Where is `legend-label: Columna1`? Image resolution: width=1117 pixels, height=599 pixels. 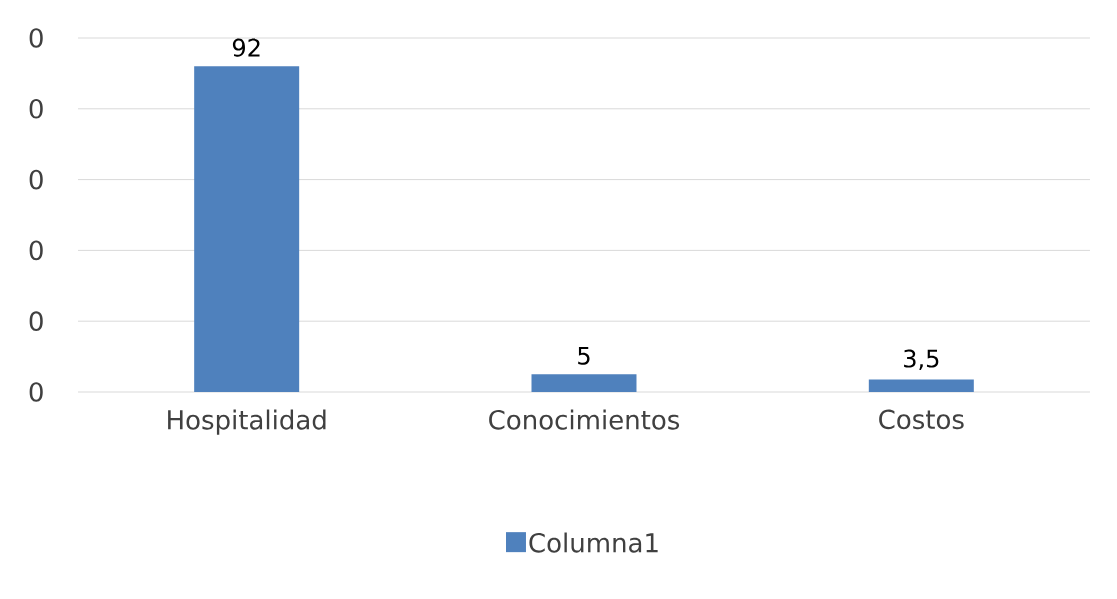
legend-label: Columna1 is located at coordinates (593, 542).